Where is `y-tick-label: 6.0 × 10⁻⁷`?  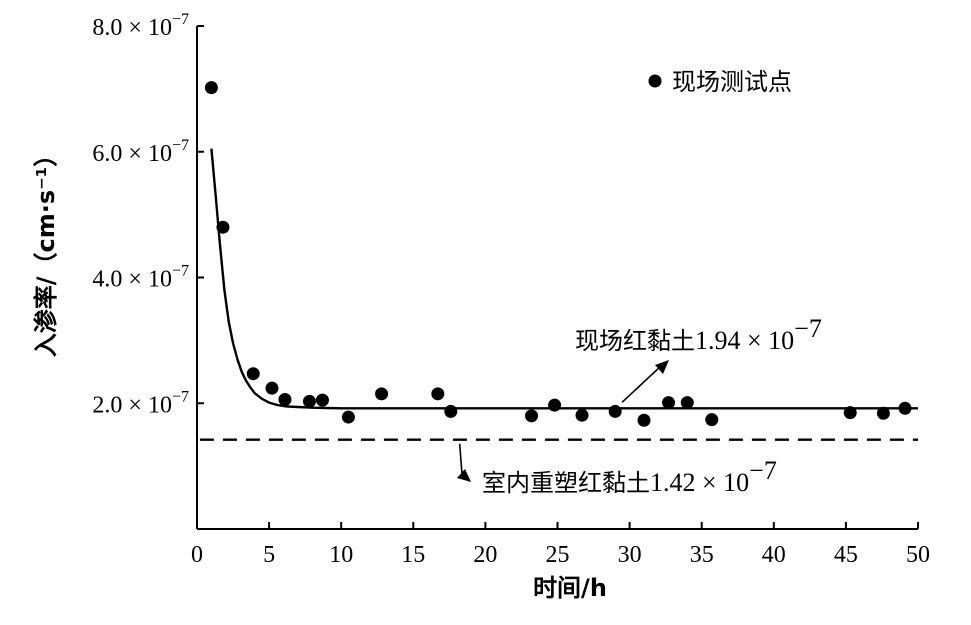 y-tick-label: 6.0 × 10⁻⁷ is located at coordinates (140, 152).